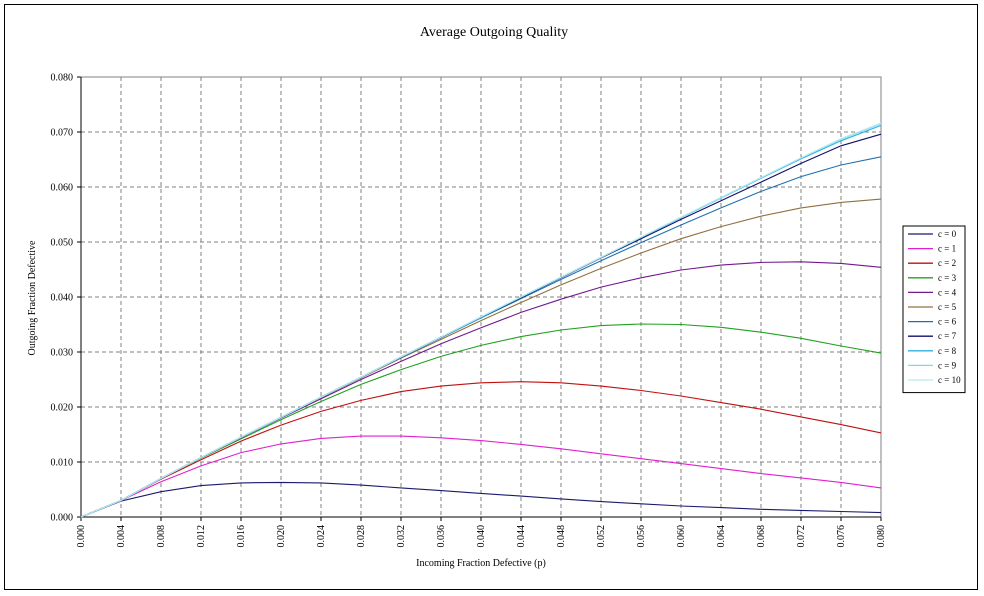  I want to click on x-tick-label: 0.076, so click(841, 536).